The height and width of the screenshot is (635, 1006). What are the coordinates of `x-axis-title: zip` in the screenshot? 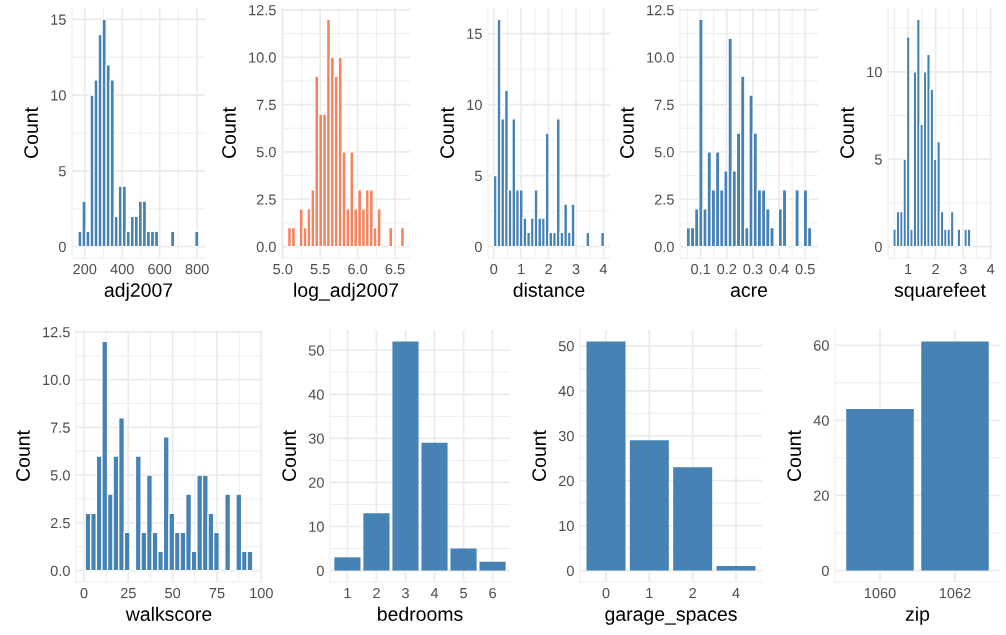 It's located at (917, 615).